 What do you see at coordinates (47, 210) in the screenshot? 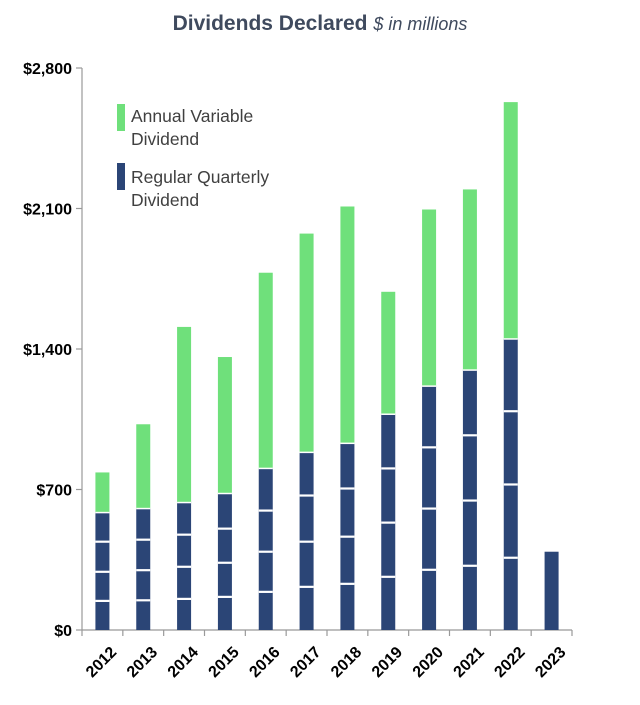
I see `y-tick-label: $2,100` at bounding box center [47, 210].